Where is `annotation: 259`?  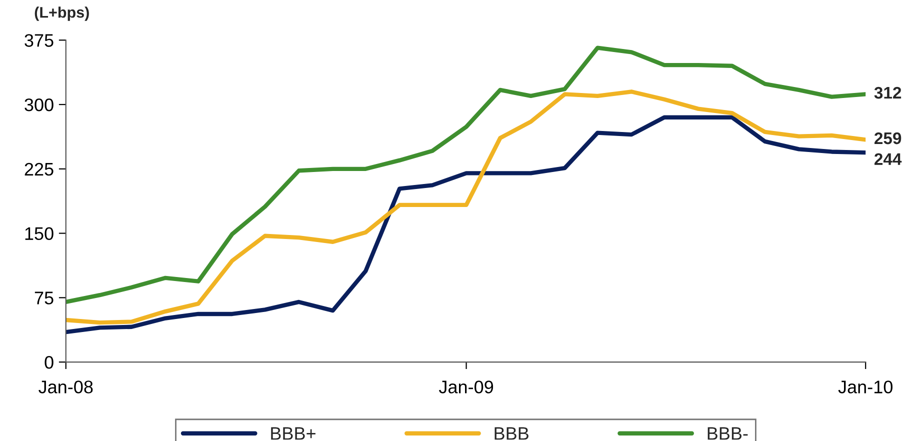 annotation: 259 is located at coordinates (888, 138).